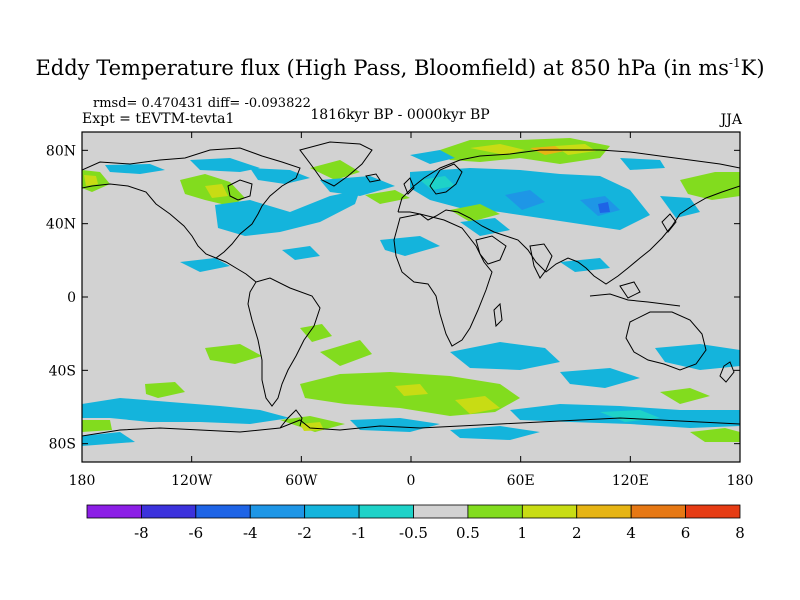 This screenshot has height=600, width=800. What do you see at coordinates (740, 533) in the screenshot?
I see `colorbar-label: 8` at bounding box center [740, 533].